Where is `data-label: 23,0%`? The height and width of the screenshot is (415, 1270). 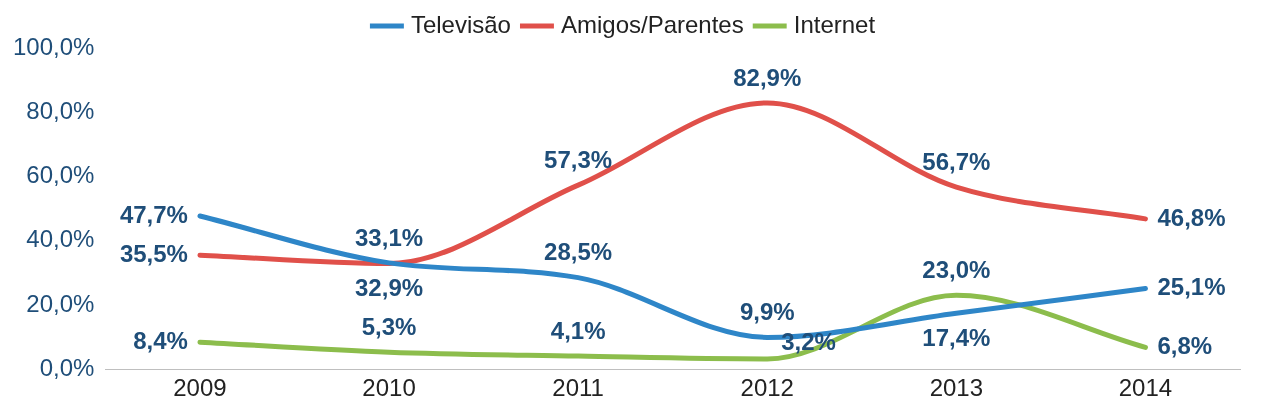
data-label: 23,0% is located at coordinates (956, 269).